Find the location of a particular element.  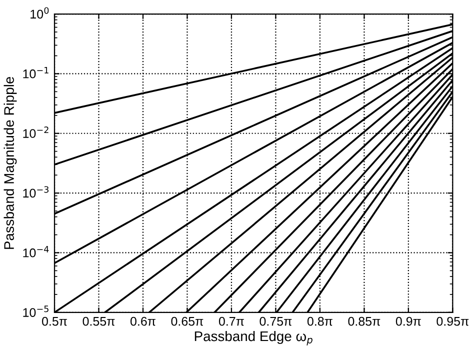

x-tick-label: 0.55π is located at coordinates (98, 321).